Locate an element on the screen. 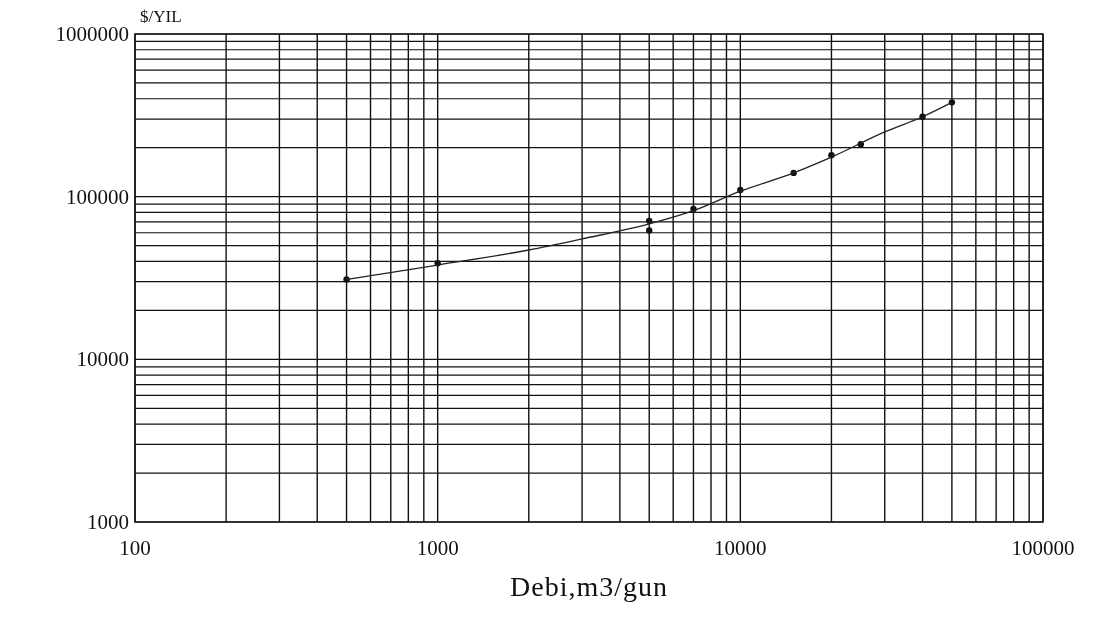 The image size is (1104, 621). x-tick-label: 100 is located at coordinates (135, 548).